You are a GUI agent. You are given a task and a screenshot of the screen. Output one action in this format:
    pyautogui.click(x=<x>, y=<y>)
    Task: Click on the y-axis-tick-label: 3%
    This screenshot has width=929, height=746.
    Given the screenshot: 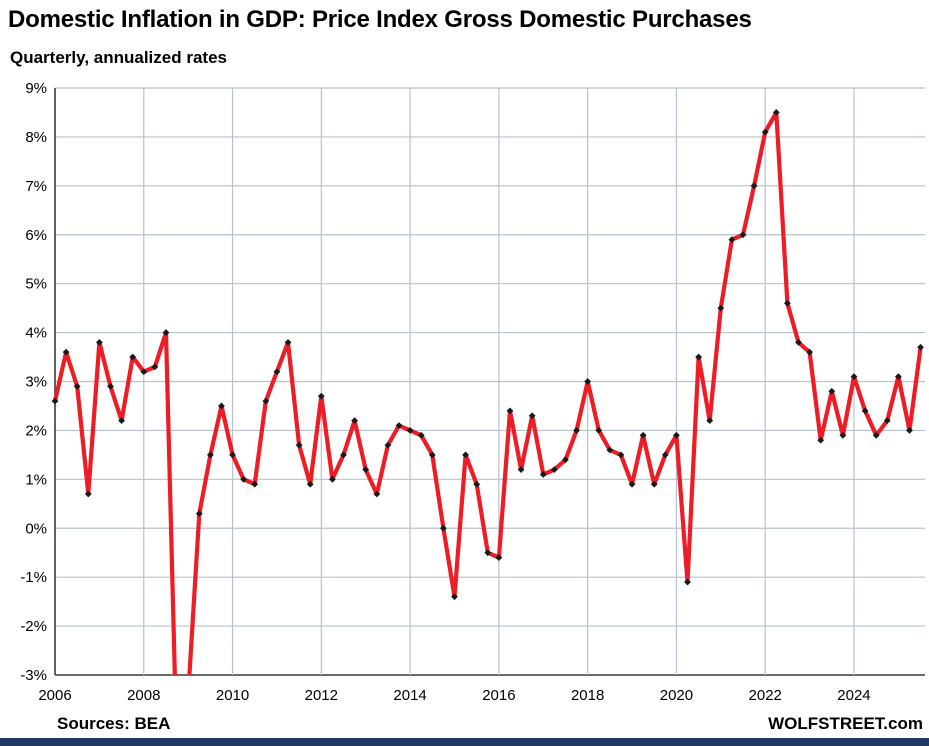 What is the action you would take?
    pyautogui.click(x=36, y=382)
    